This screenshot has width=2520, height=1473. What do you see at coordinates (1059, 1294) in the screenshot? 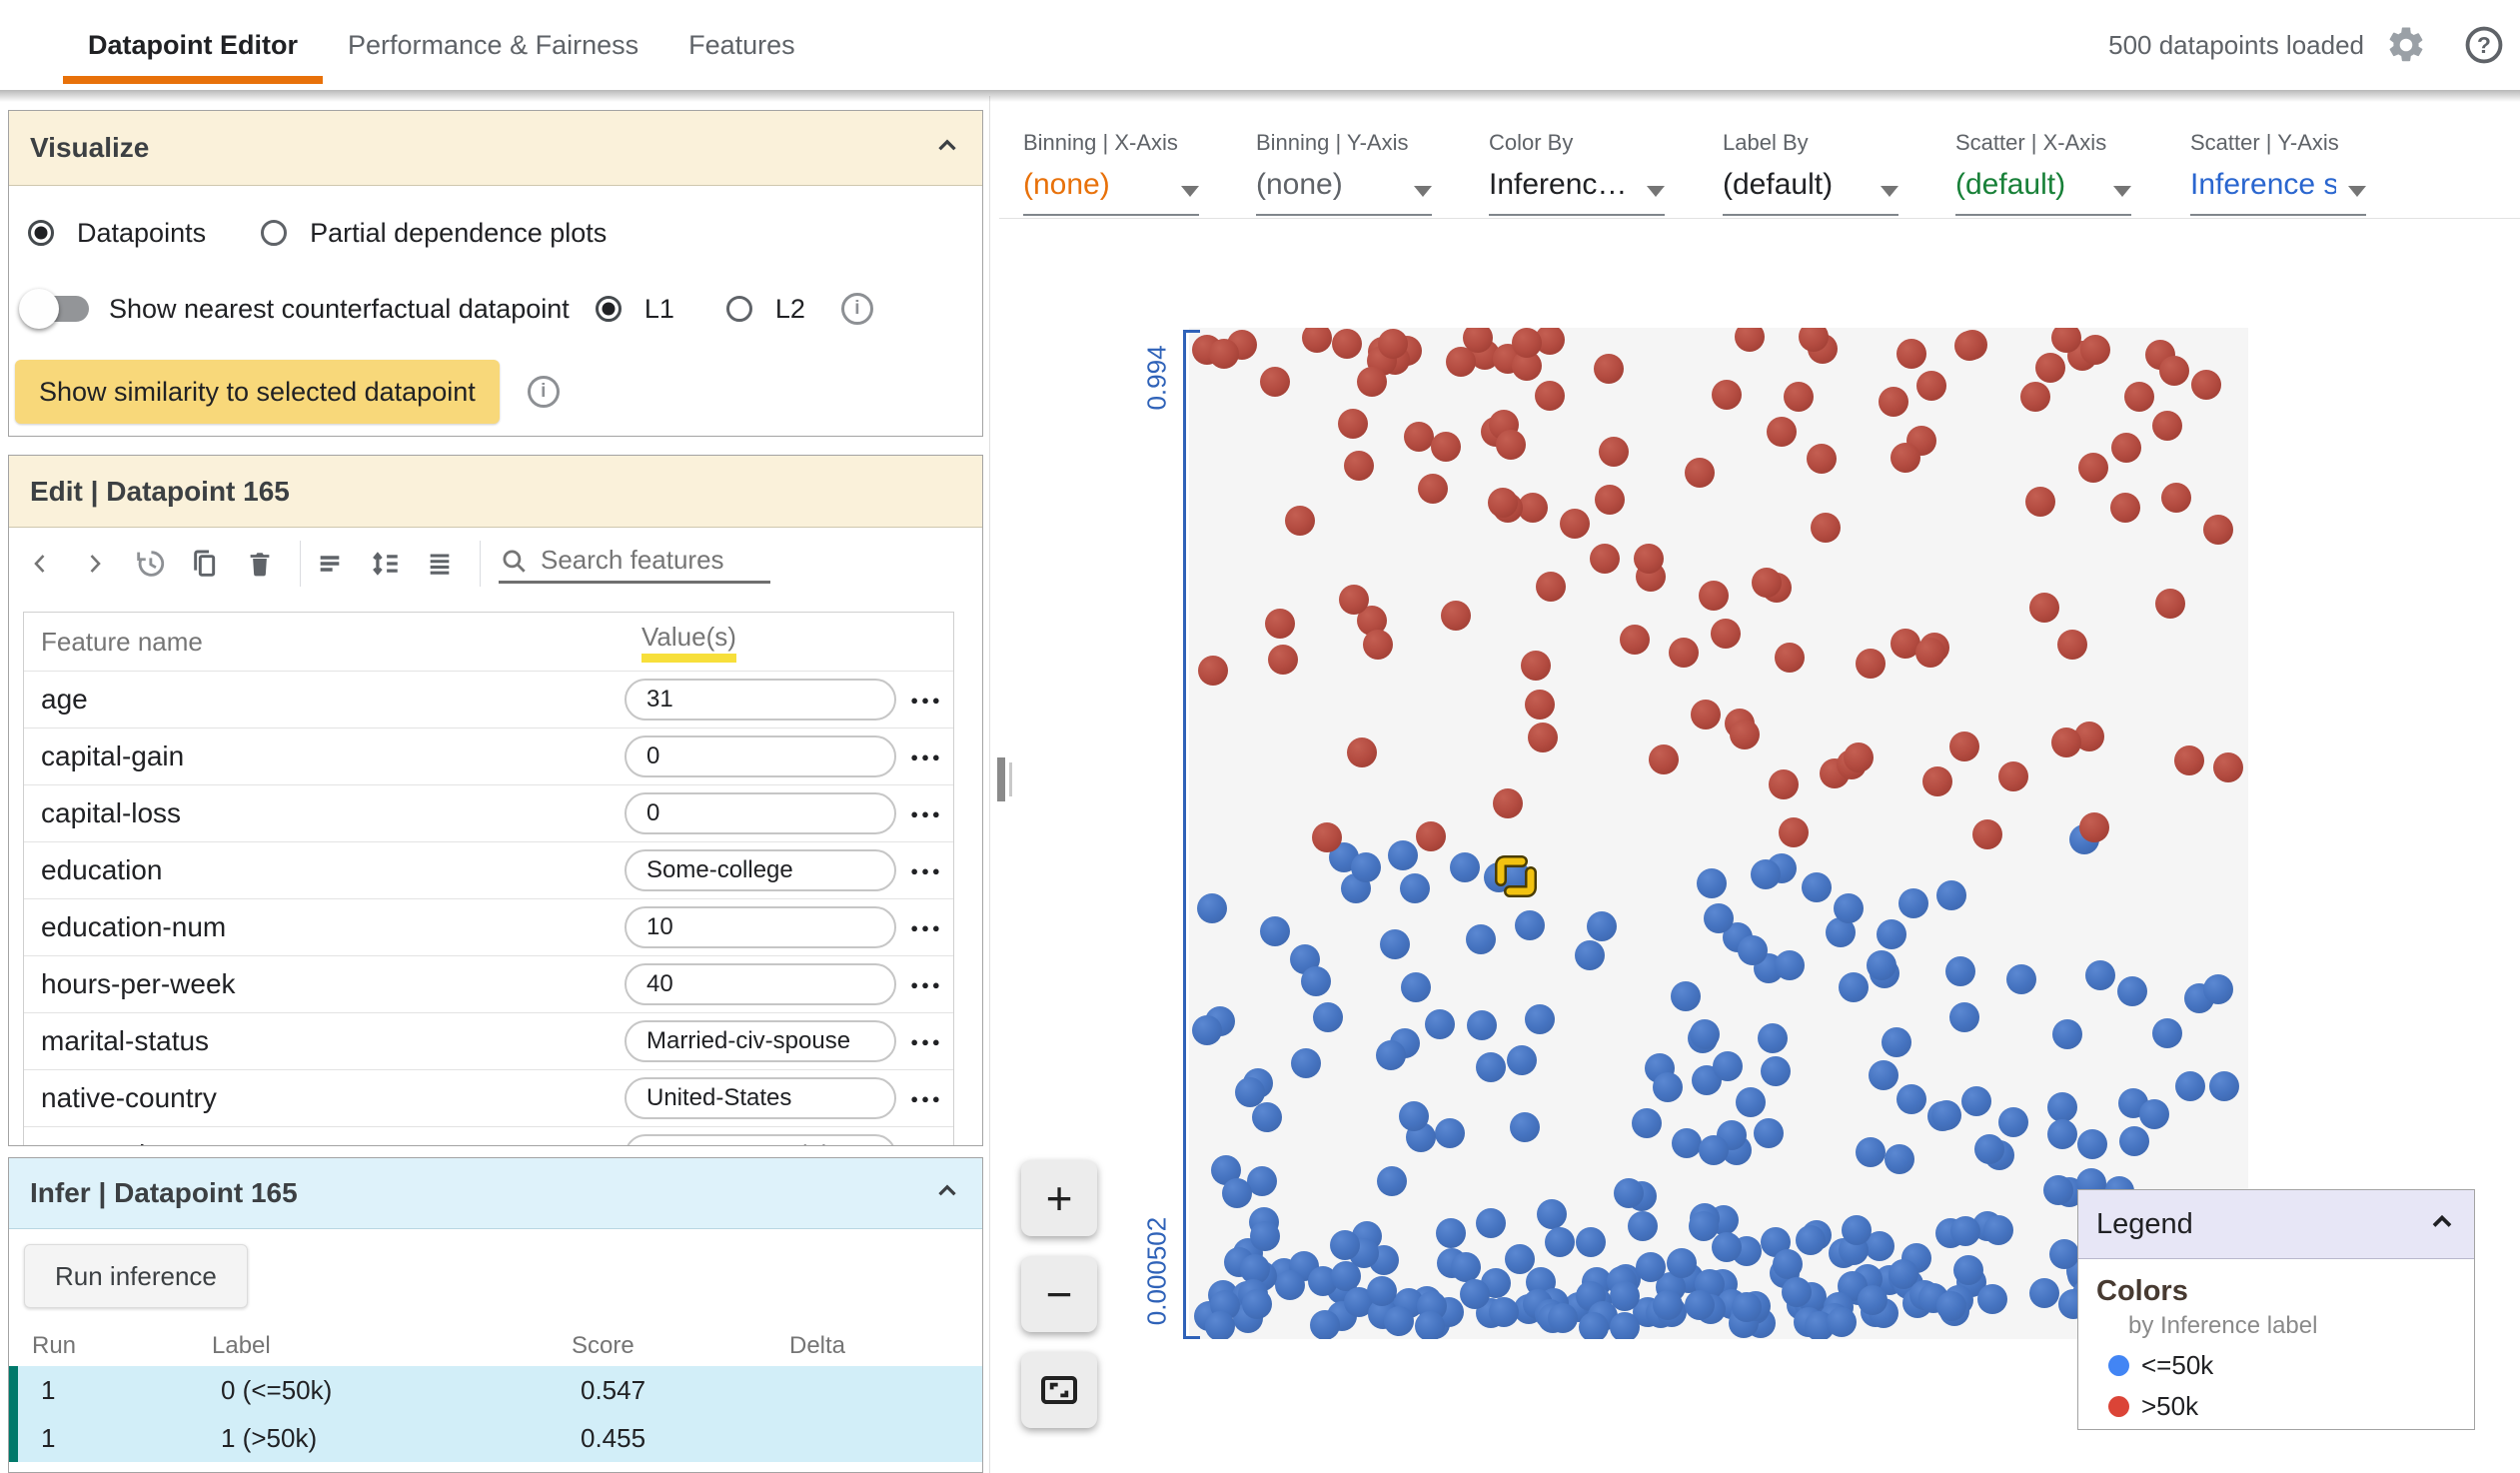
I see `zoom-out-button: −` at bounding box center [1059, 1294].